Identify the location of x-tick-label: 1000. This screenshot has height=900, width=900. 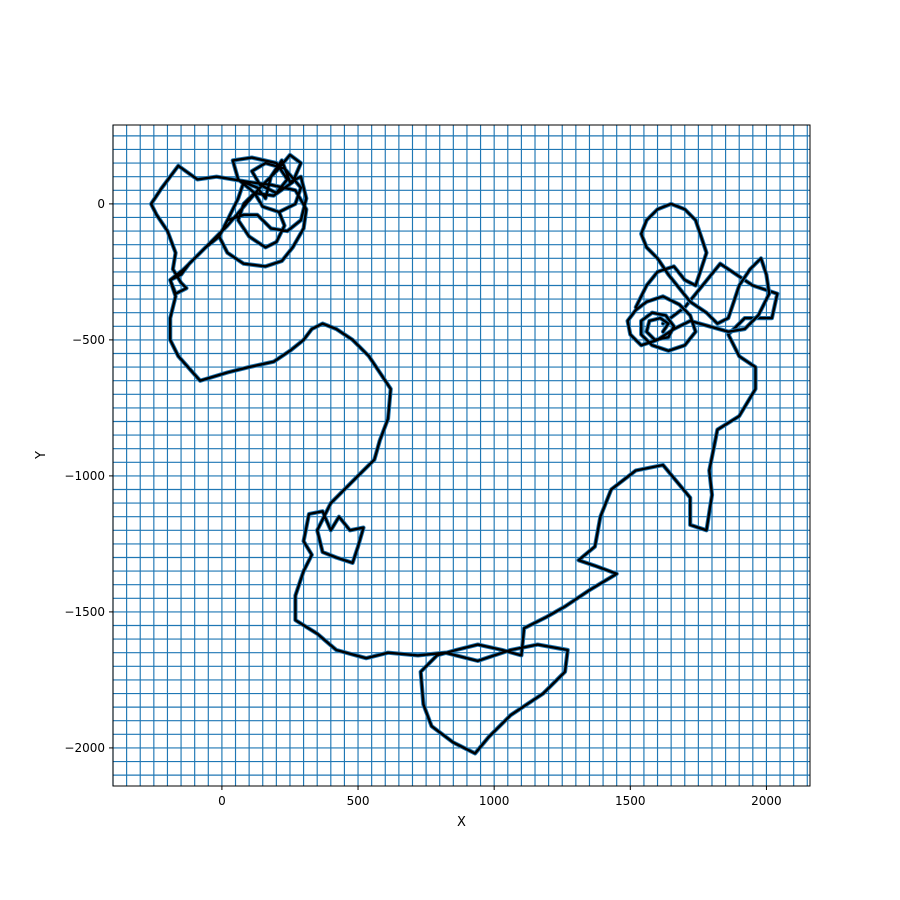
(494, 801).